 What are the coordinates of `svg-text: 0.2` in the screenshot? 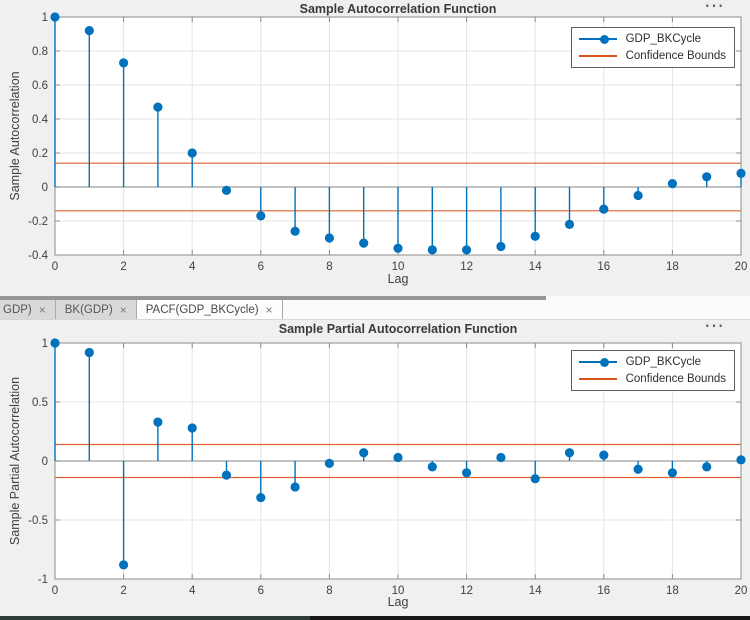 It's located at (40, 154).